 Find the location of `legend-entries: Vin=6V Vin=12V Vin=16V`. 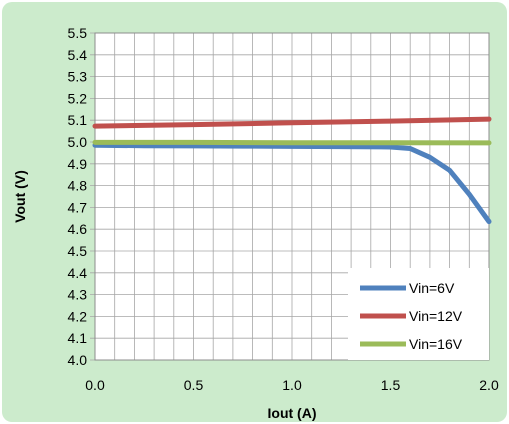

legend-entries: Vin=6V Vin=12V Vin=16V is located at coordinates (411, 316).